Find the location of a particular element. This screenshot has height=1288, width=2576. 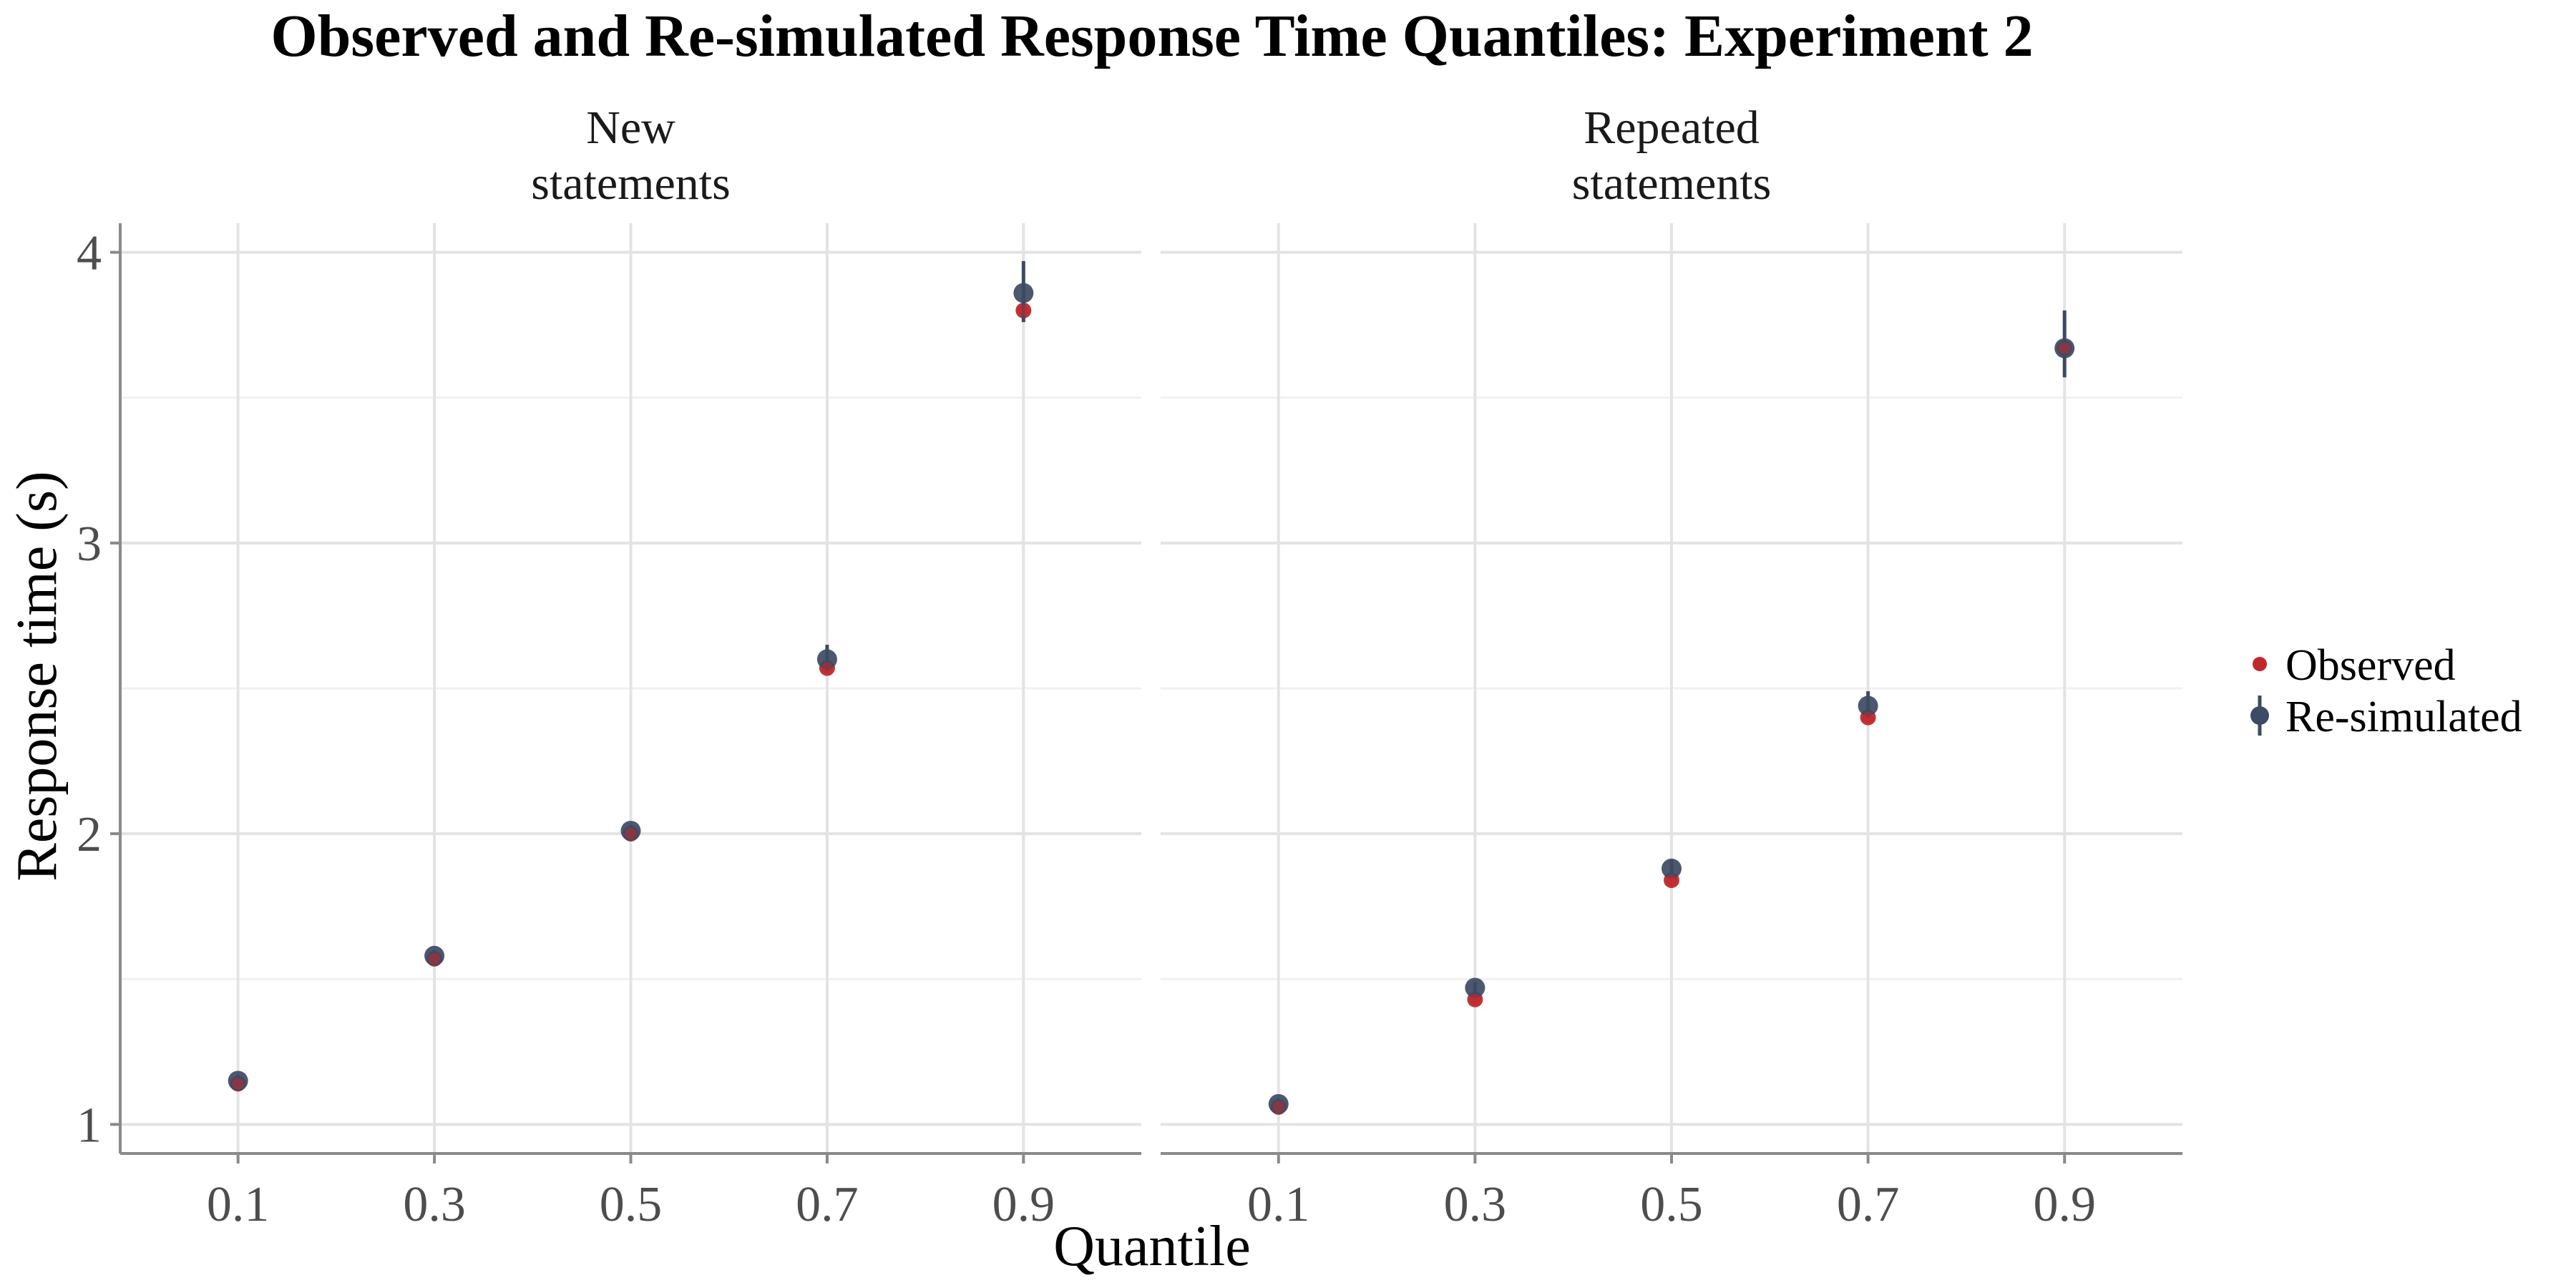

legend-label-resimulated: Re-simulated is located at coordinates (2403, 717).